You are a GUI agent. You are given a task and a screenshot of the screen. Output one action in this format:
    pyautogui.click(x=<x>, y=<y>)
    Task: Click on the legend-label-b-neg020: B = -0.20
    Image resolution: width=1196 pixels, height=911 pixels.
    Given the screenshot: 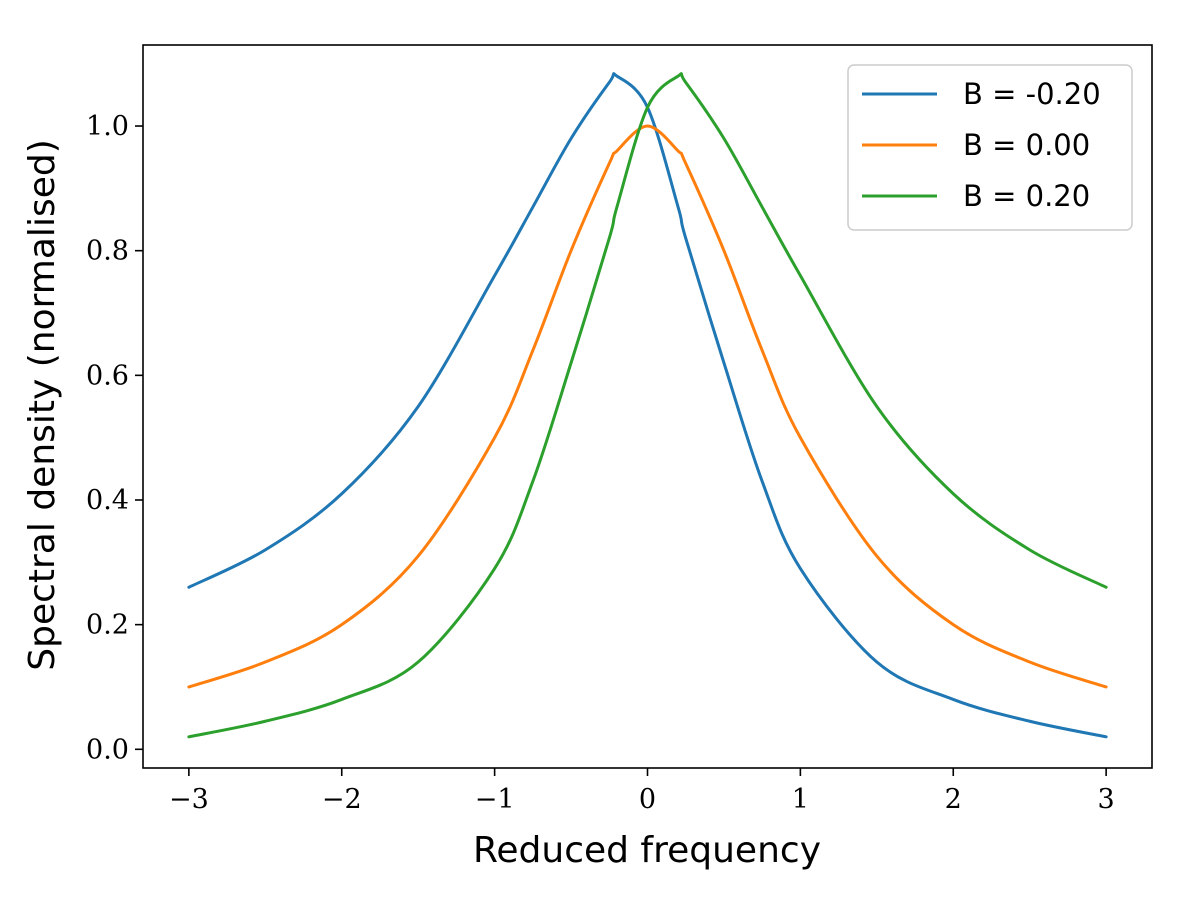 What is the action you would take?
    pyautogui.click(x=1032, y=94)
    